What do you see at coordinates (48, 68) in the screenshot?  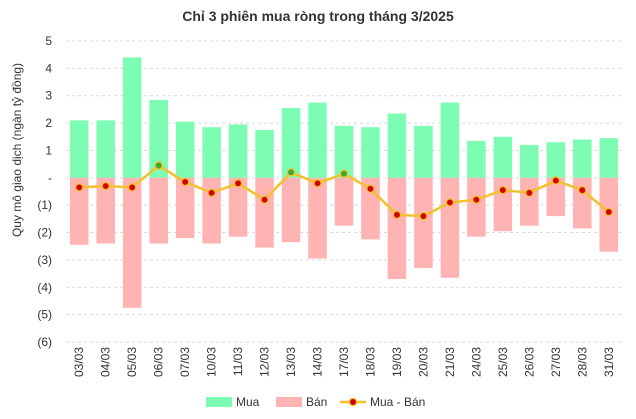 I see `y-tick-label: 4` at bounding box center [48, 68].